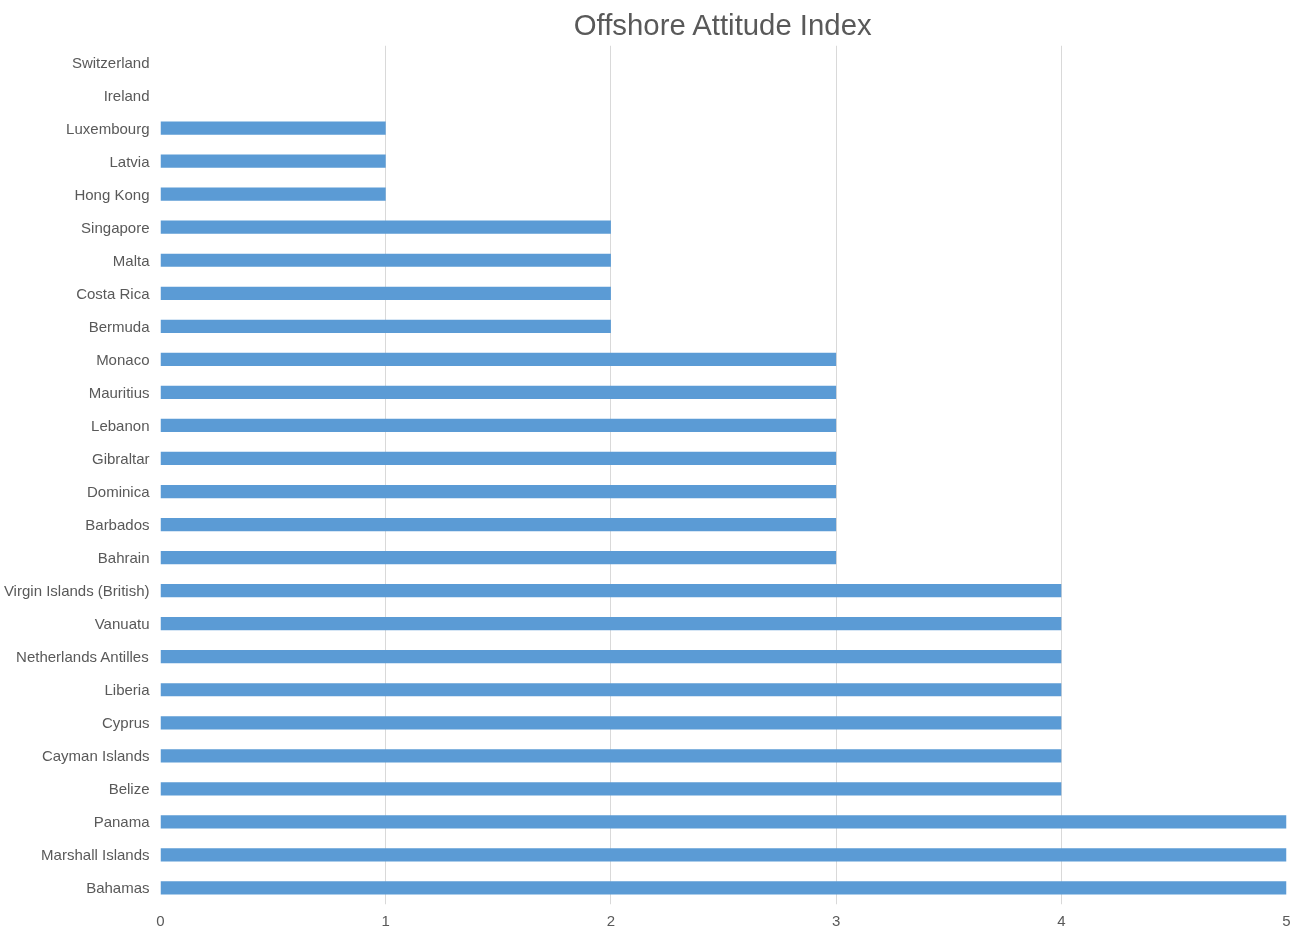 This screenshot has width=1305, height=930. Describe the element at coordinates (160, 920) in the screenshot. I see `x-tick-label: 0` at that location.